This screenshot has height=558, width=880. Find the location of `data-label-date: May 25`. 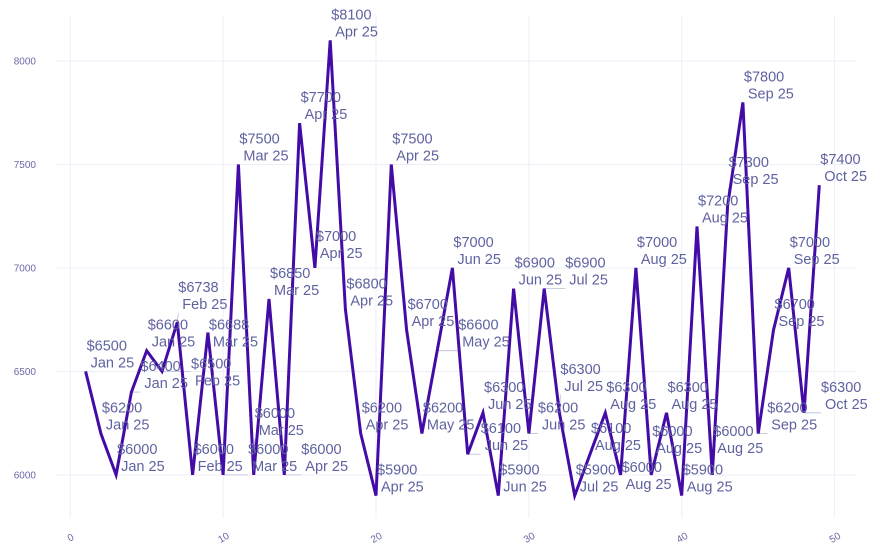

data-label-date: May 25 is located at coordinates (486, 343).